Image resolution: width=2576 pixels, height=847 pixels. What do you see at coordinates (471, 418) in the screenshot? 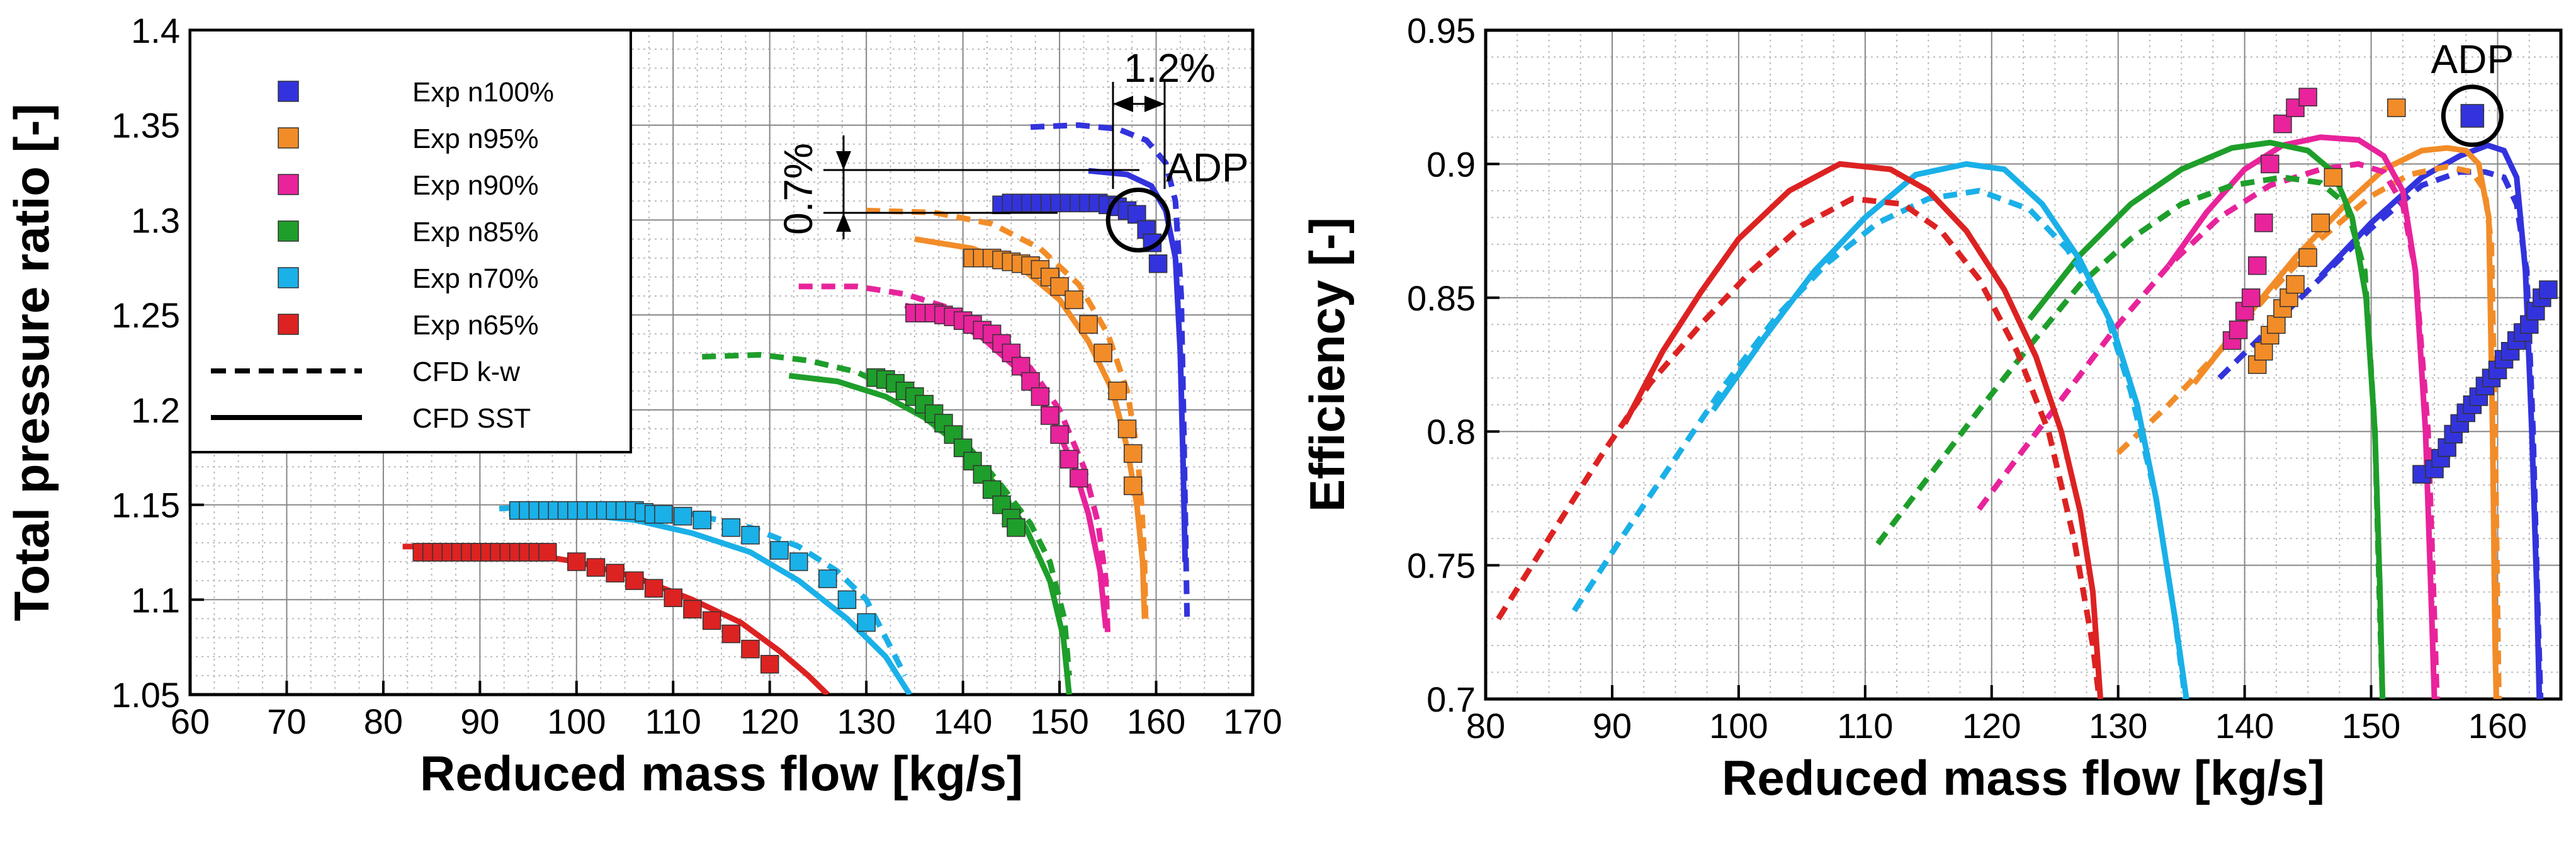
I see `legend-label: CFD SST` at bounding box center [471, 418].